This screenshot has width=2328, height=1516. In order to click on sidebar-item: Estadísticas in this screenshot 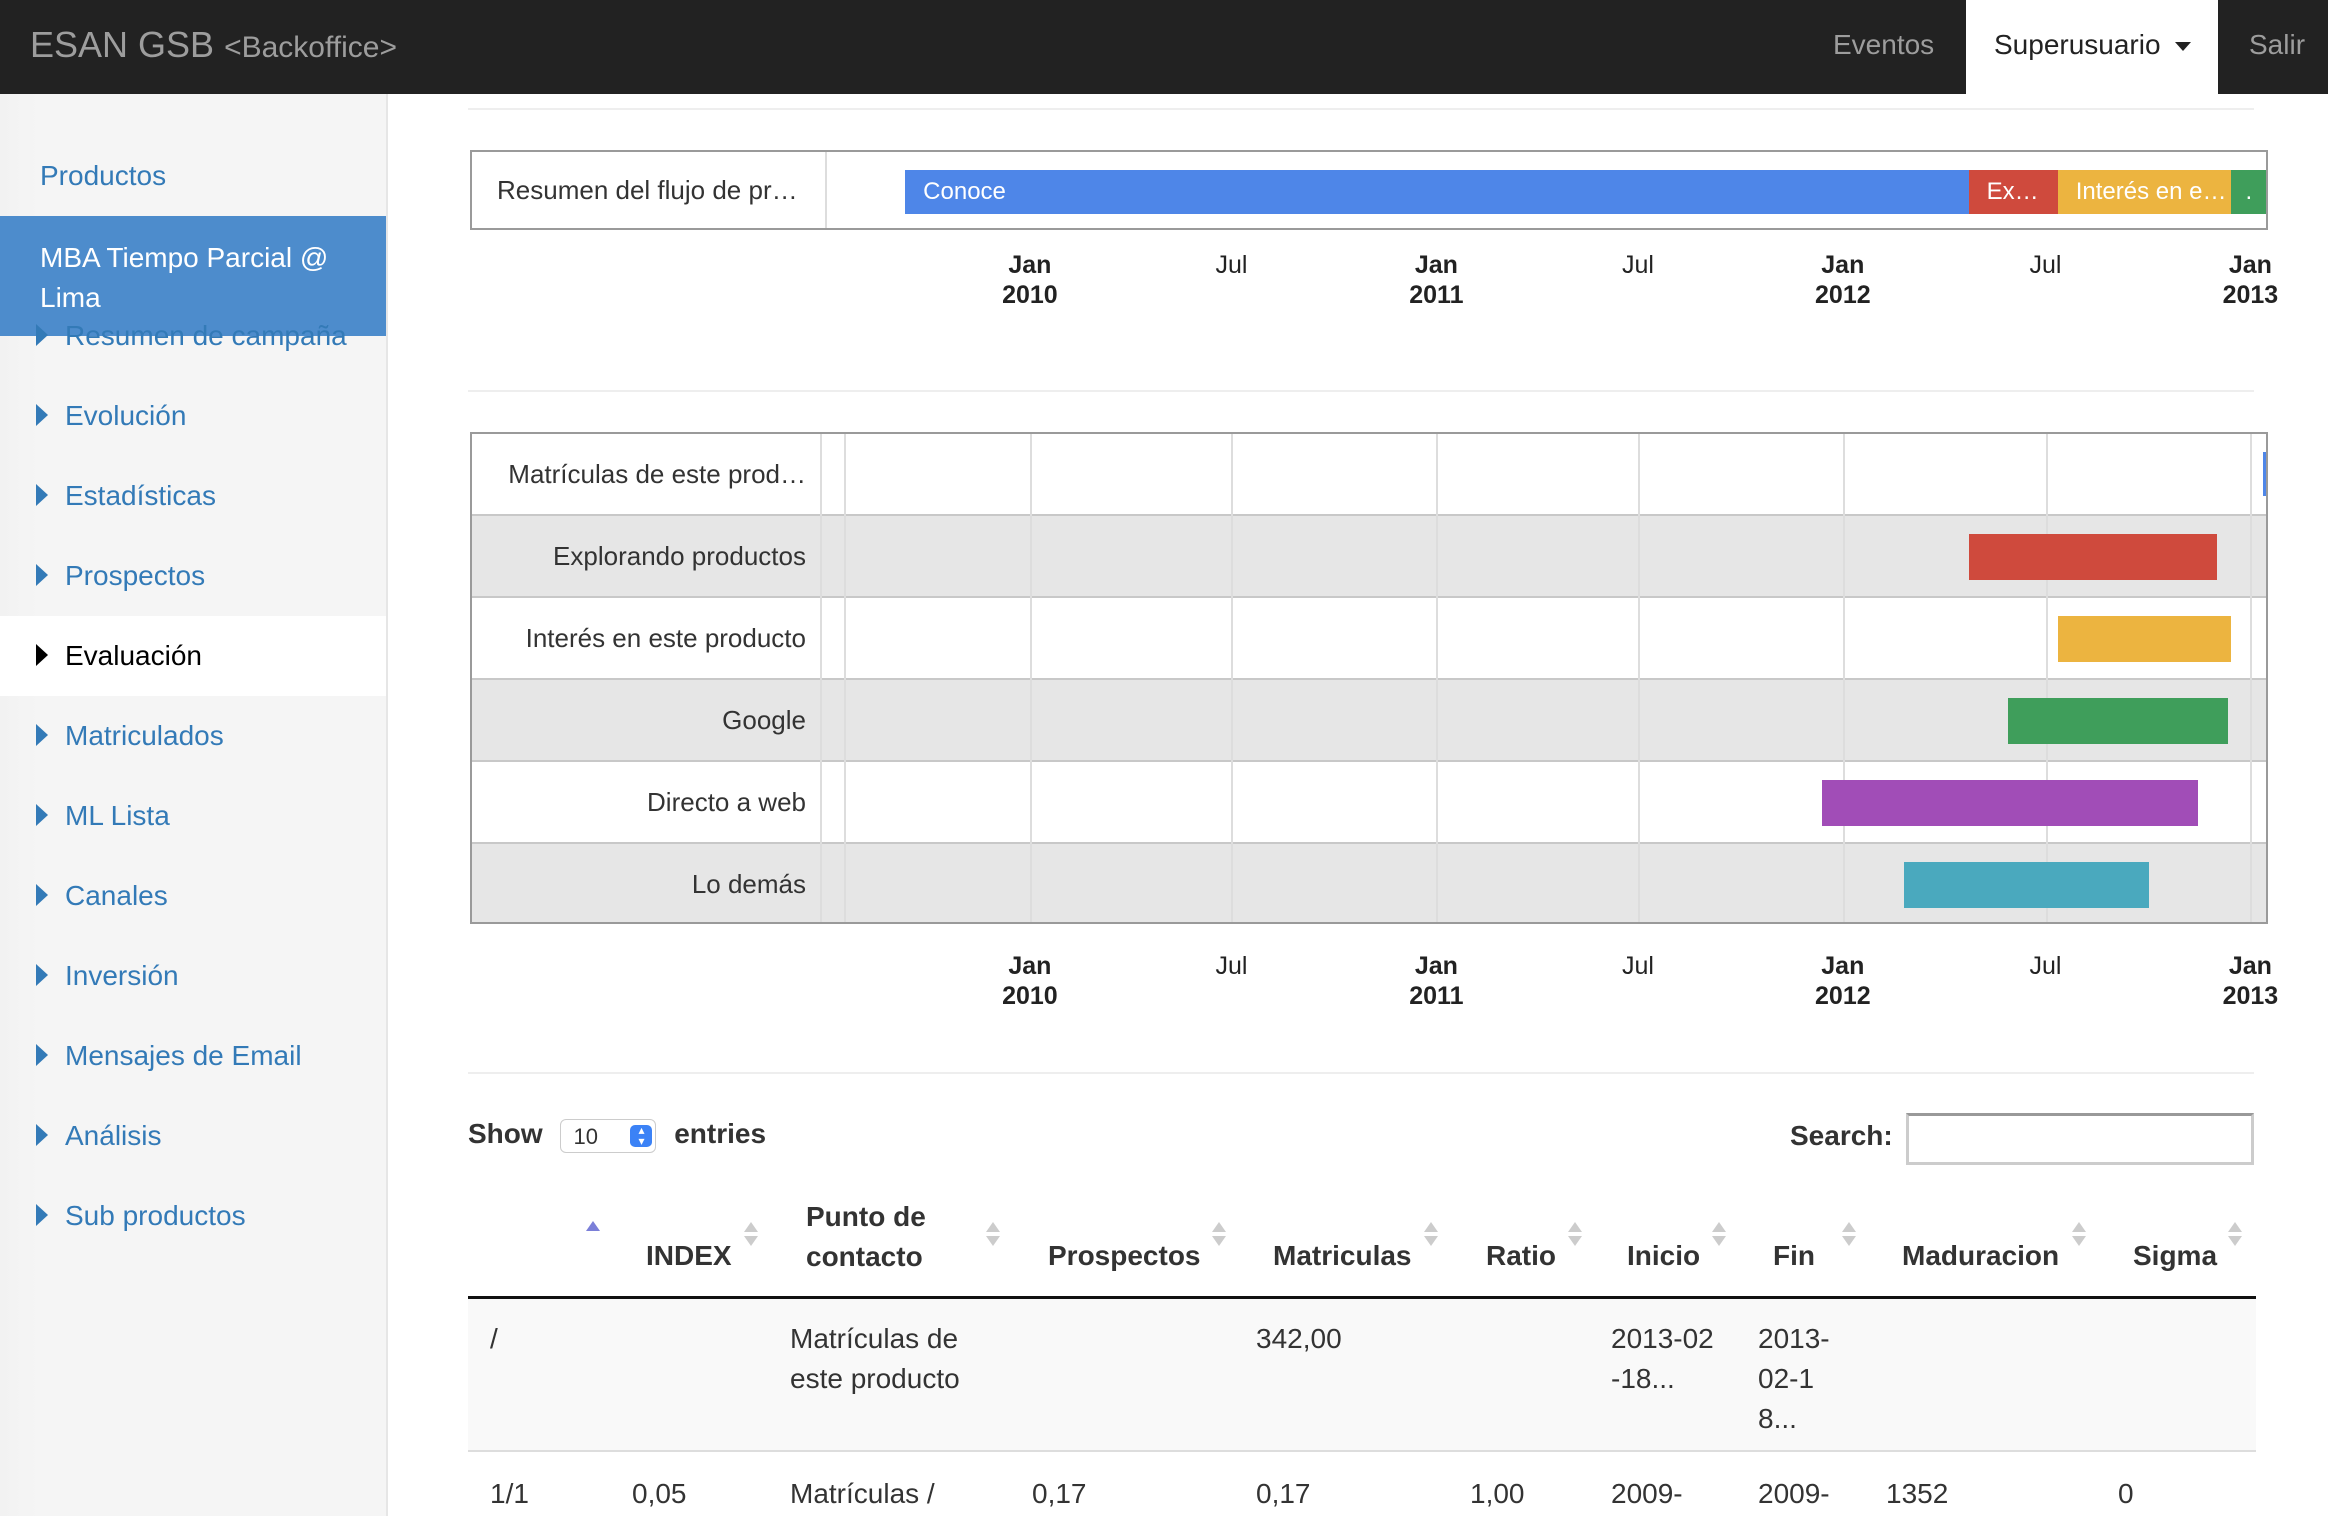, I will do `click(193, 496)`.